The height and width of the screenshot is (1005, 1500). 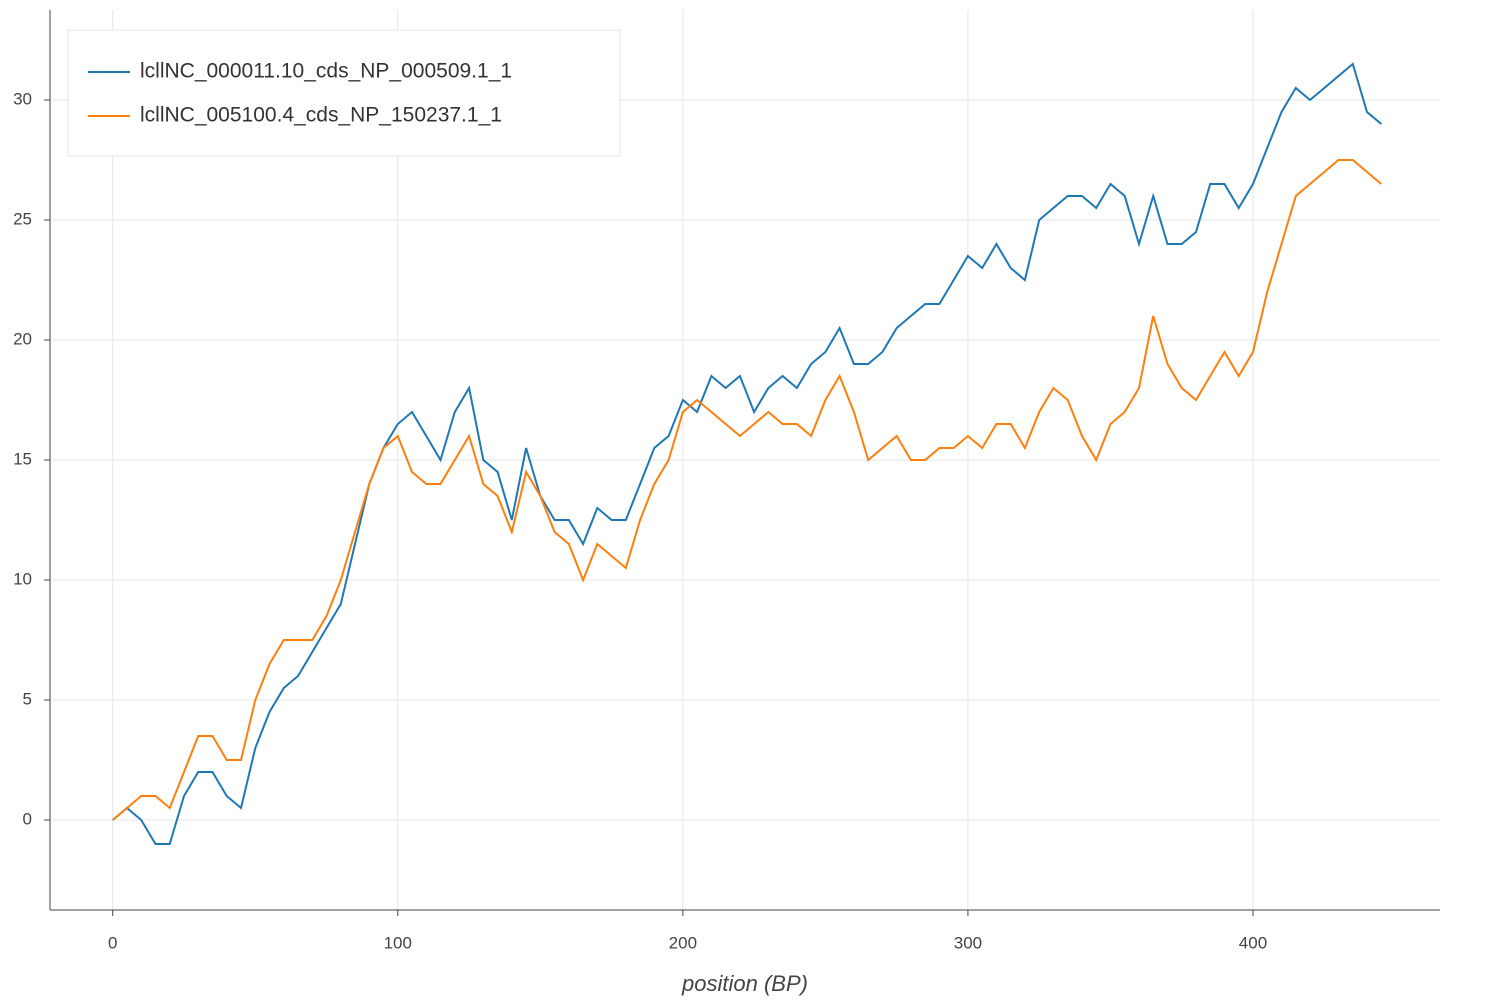 I want to click on legend-label: lcllNC_005100.4_cds_NP_150237.1_1, so click(x=321, y=115).